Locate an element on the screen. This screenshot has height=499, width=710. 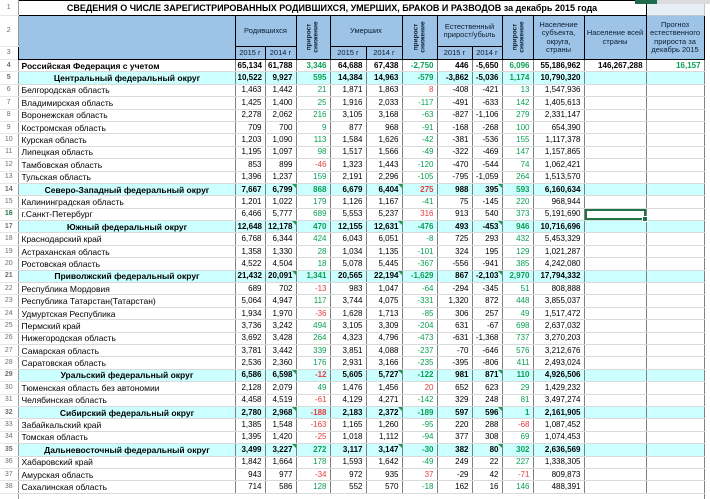
cell-pop: 1,074,453 is located at coordinates (558, 438).